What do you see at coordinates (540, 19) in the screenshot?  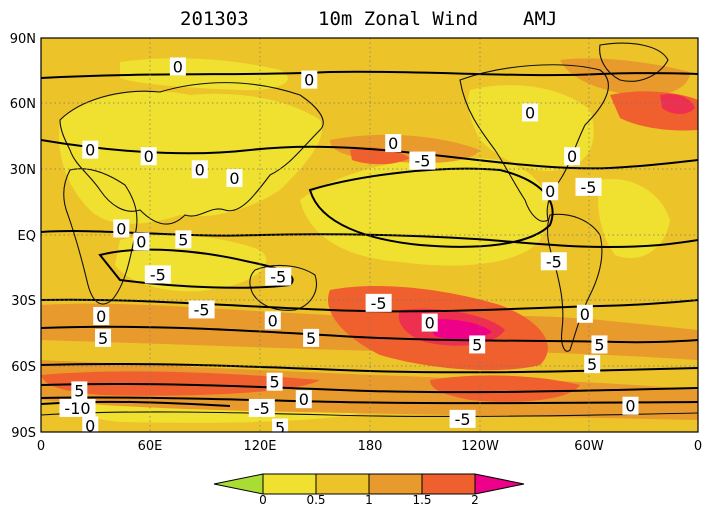 I see `title-season: AMJ` at bounding box center [540, 19].